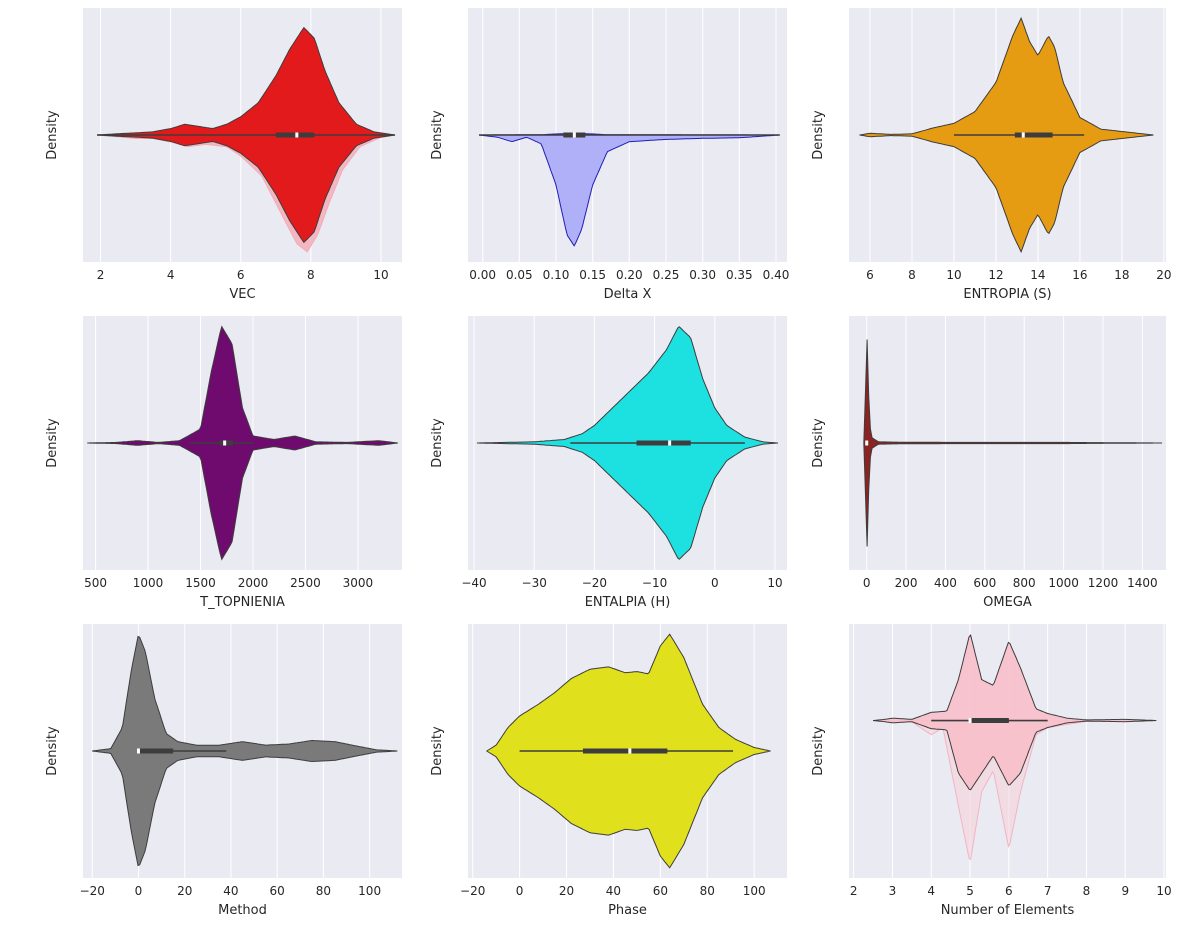  Describe the element at coordinates (1103, 583) in the screenshot. I see `x-tick-label: 1200` at that location.